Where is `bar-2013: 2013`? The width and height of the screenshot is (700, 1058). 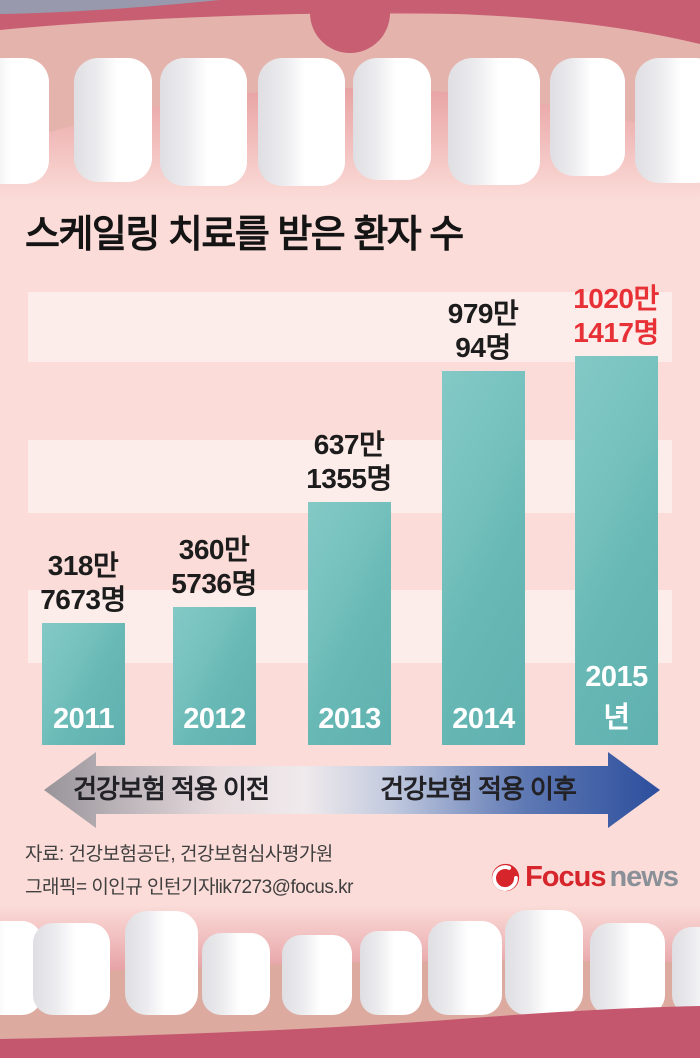
bar-2013: 2013 is located at coordinates (349, 623).